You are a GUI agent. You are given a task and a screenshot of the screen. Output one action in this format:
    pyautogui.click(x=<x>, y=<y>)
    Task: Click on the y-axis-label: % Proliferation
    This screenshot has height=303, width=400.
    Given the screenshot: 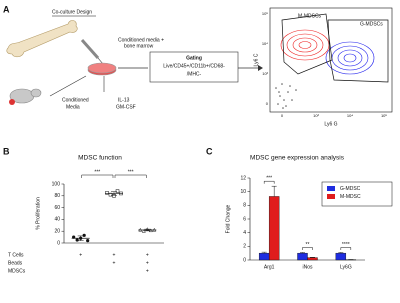 What is the action you would take?
    pyautogui.click(x=38, y=213)
    